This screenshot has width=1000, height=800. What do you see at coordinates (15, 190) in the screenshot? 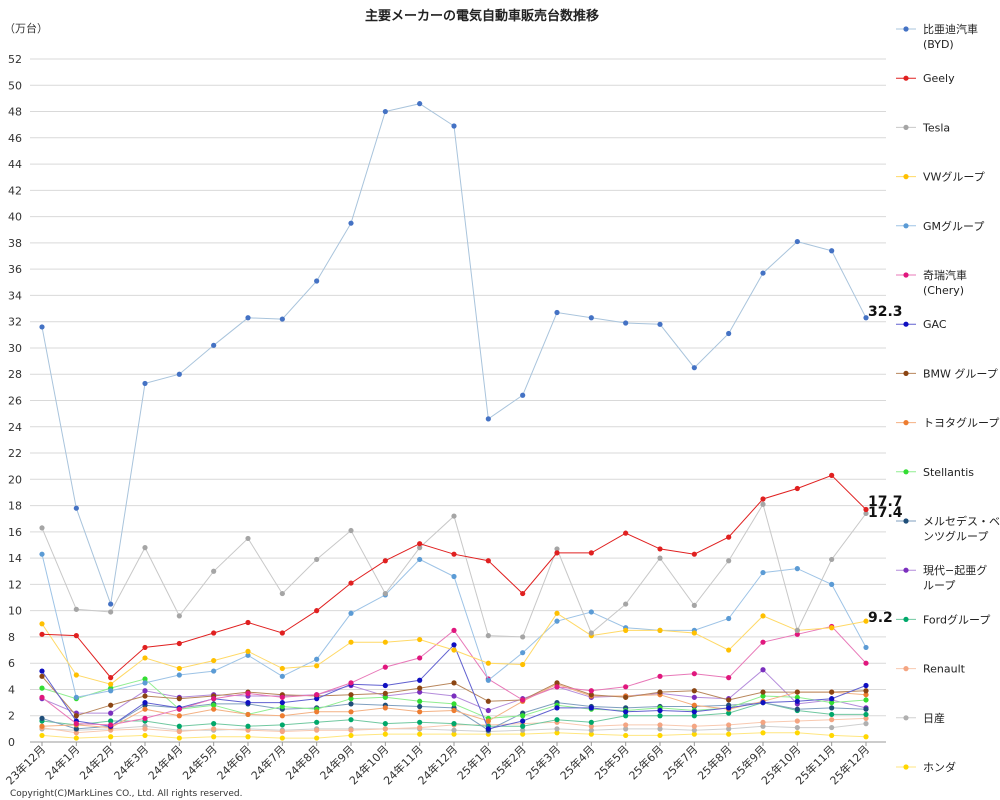
I see `y-tick-label: 42` at bounding box center [15, 190].